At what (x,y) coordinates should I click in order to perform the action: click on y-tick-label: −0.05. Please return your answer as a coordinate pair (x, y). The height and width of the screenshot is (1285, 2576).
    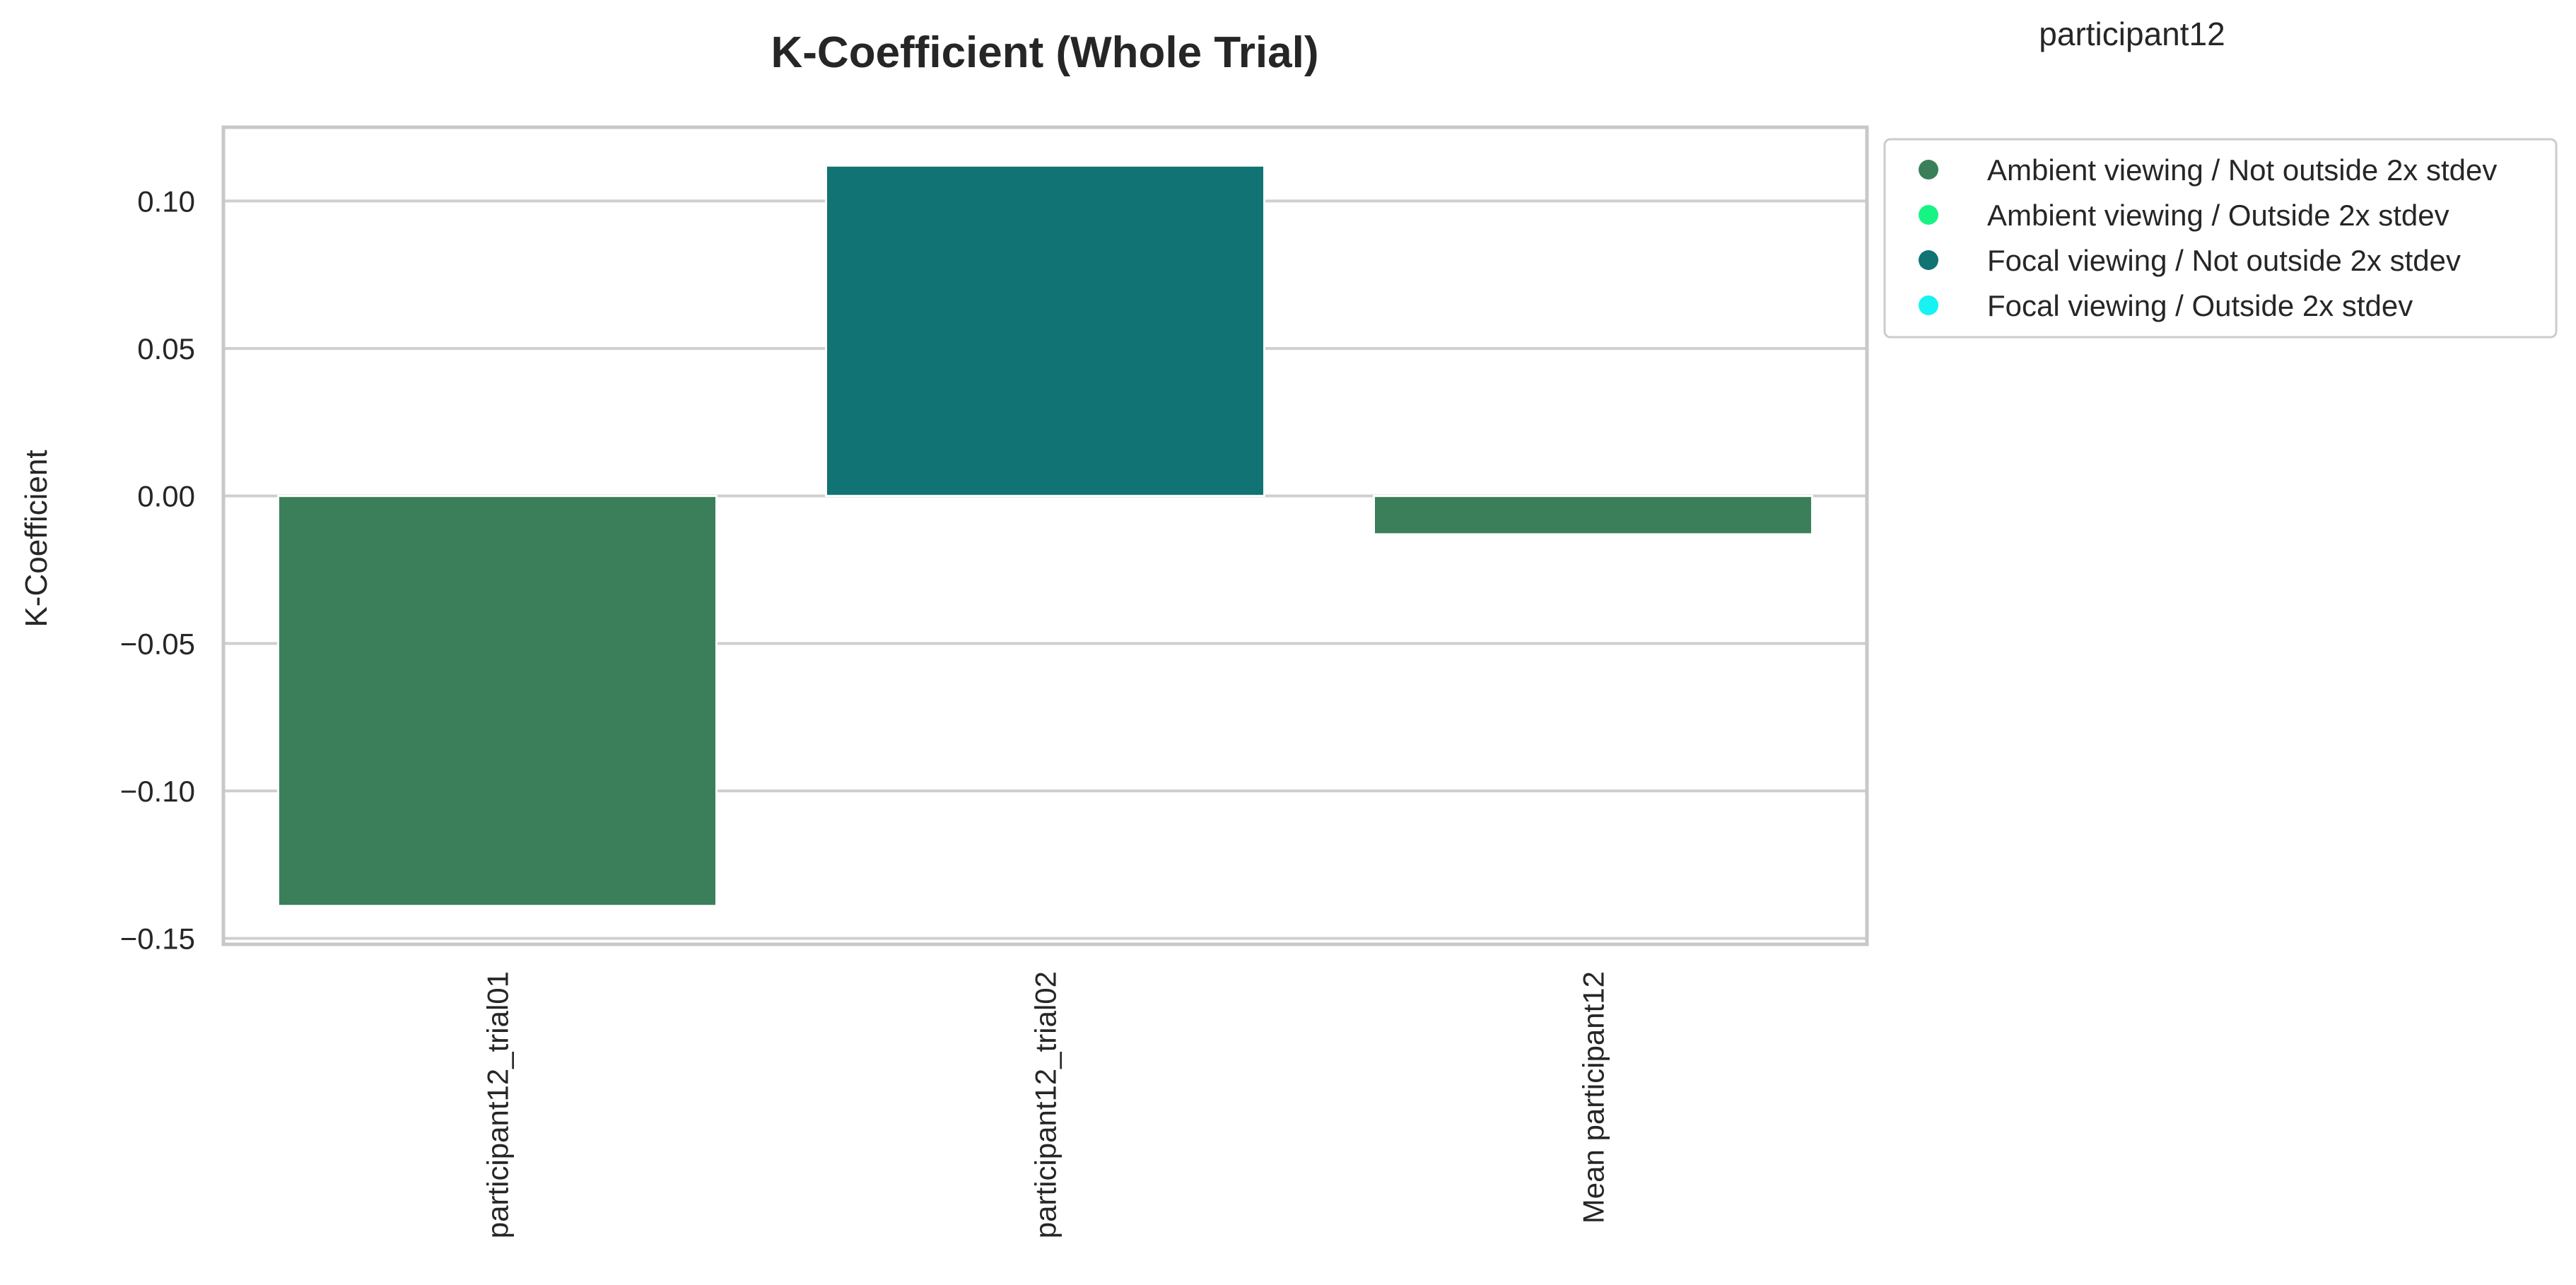
    Looking at the image, I should click on (158, 643).